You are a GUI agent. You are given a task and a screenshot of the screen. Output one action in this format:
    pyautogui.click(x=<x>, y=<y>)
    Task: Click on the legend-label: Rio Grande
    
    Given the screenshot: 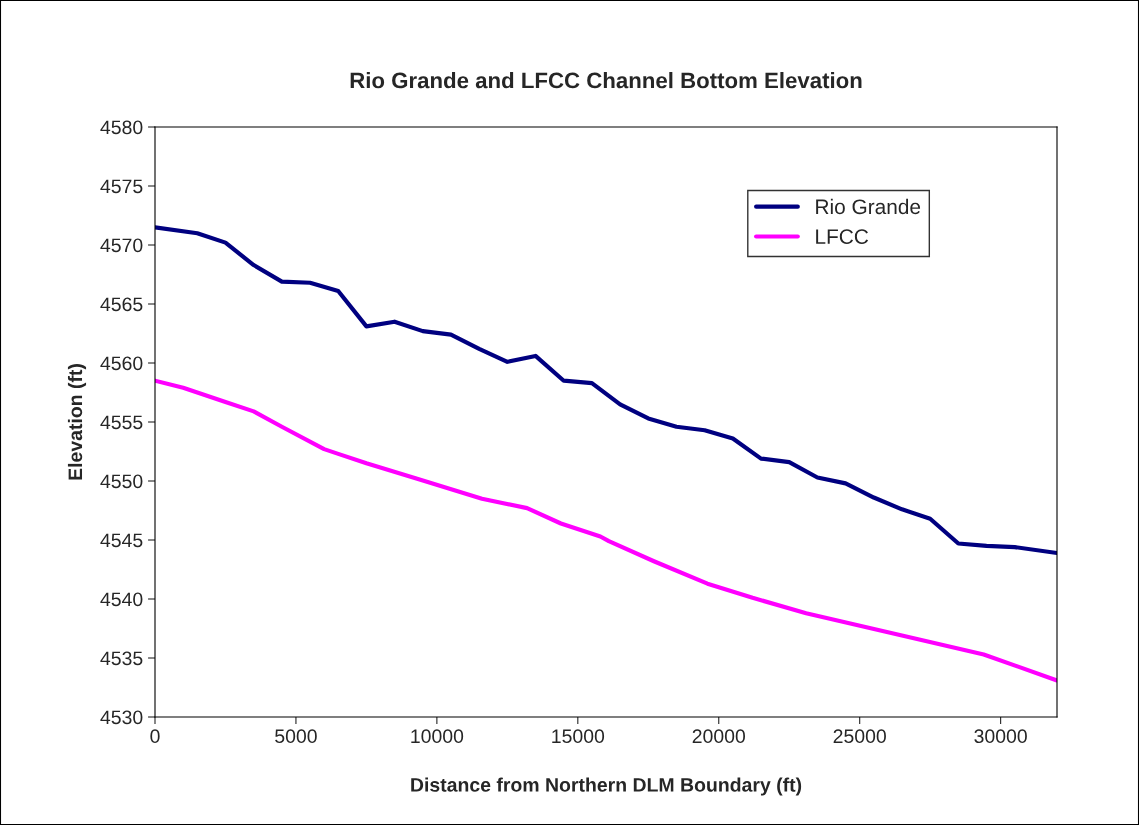 What is the action you would take?
    pyautogui.click(x=868, y=206)
    